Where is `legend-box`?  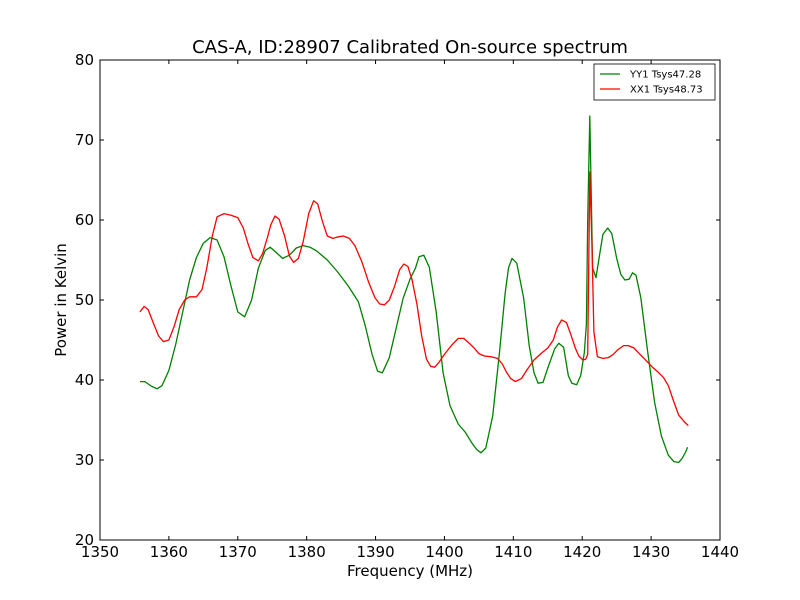 legend-box is located at coordinates (654, 82).